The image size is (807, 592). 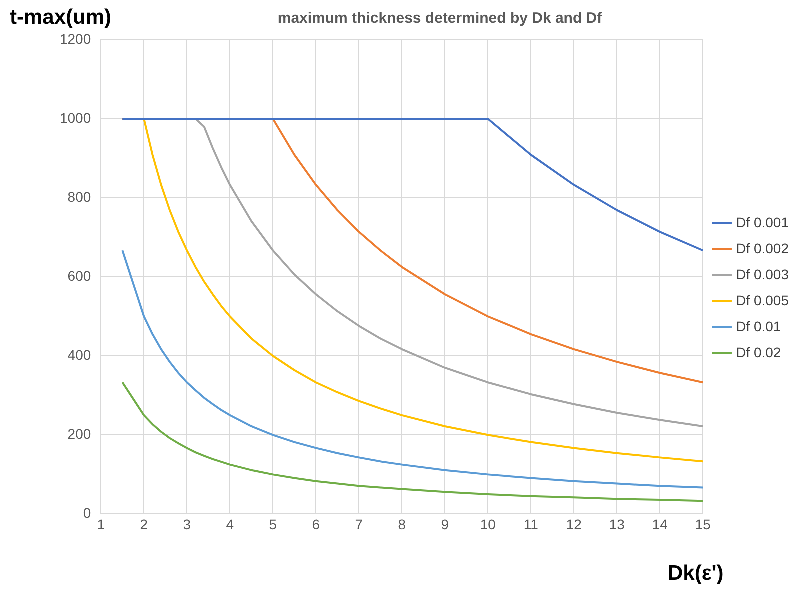 What do you see at coordinates (759, 326) in the screenshot?
I see `legend-label: Df 0.01` at bounding box center [759, 326].